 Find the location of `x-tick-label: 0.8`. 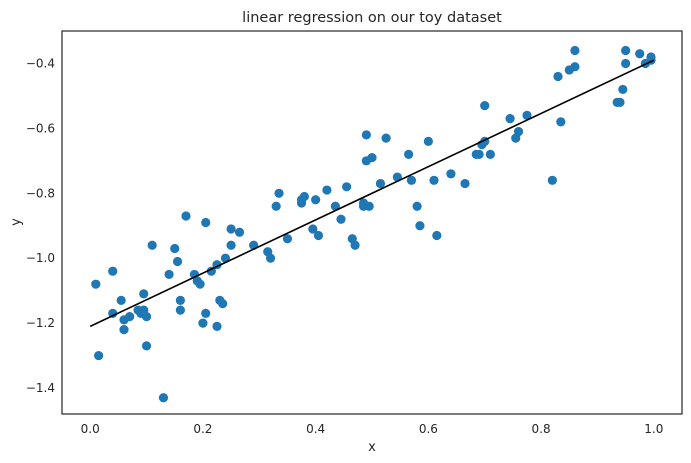

x-tick-label: 0.8 is located at coordinates (541, 429).